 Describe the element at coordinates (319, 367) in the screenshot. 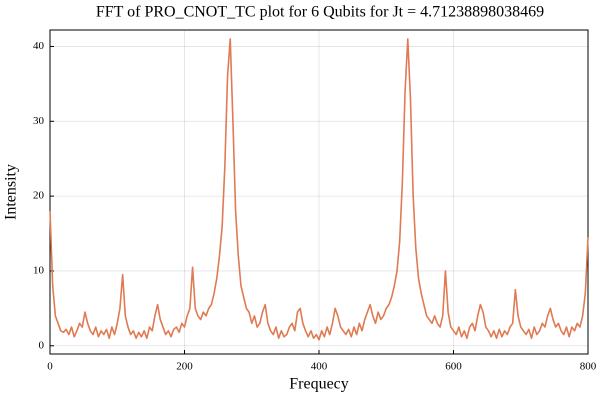

I see `x-tick-label: 400` at that location.